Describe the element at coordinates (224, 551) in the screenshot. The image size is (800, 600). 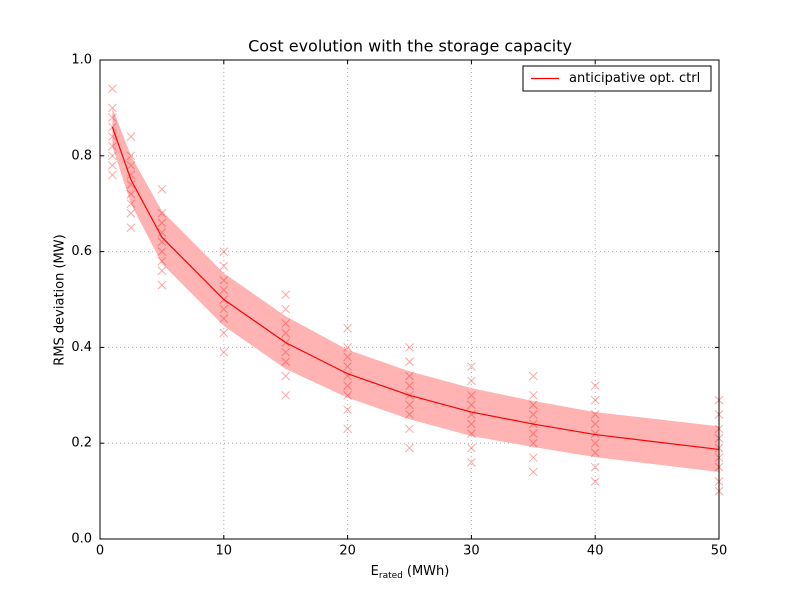
I see `x-tick-label: 10` at that location.